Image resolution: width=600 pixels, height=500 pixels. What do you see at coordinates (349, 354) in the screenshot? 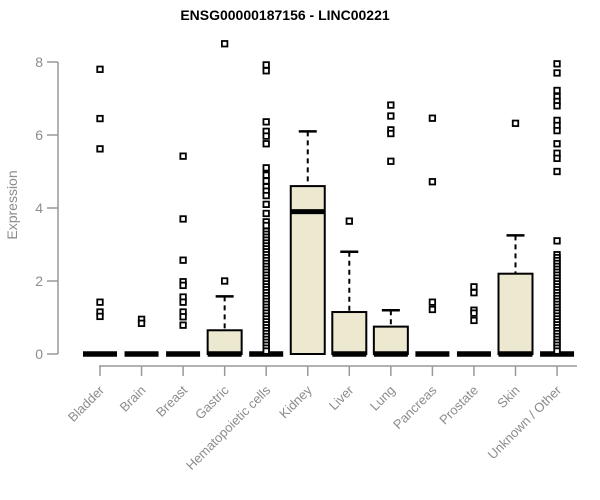
I see `median-liver` at bounding box center [349, 354].